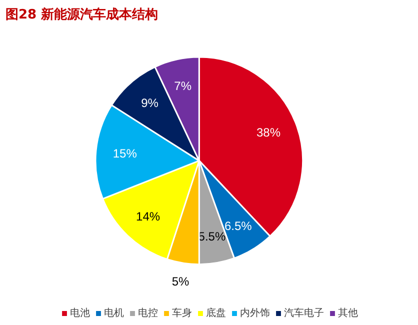  Describe the element at coordinates (80, 313) in the screenshot. I see `legend-label: 电池` at that location.